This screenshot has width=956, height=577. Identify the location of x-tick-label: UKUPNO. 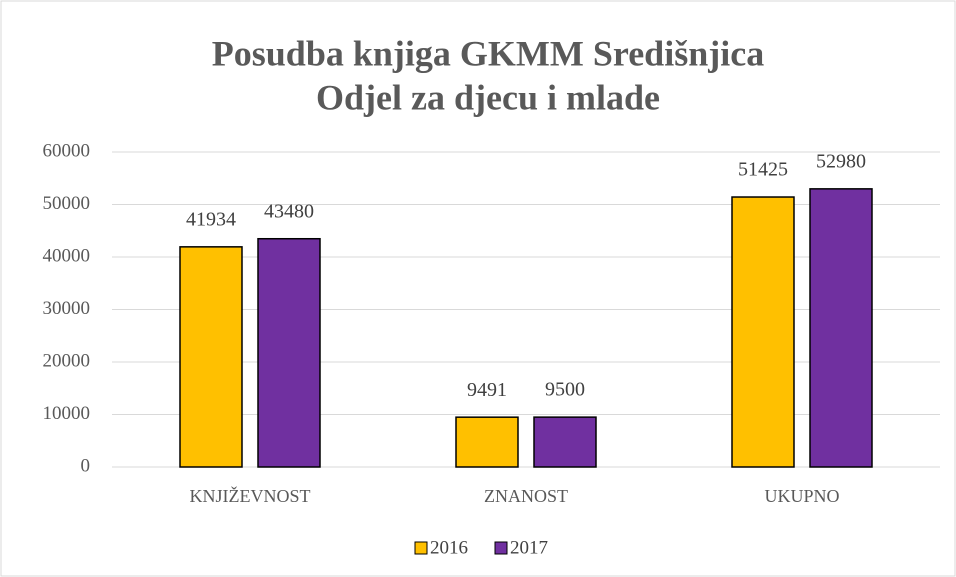
(801, 496).